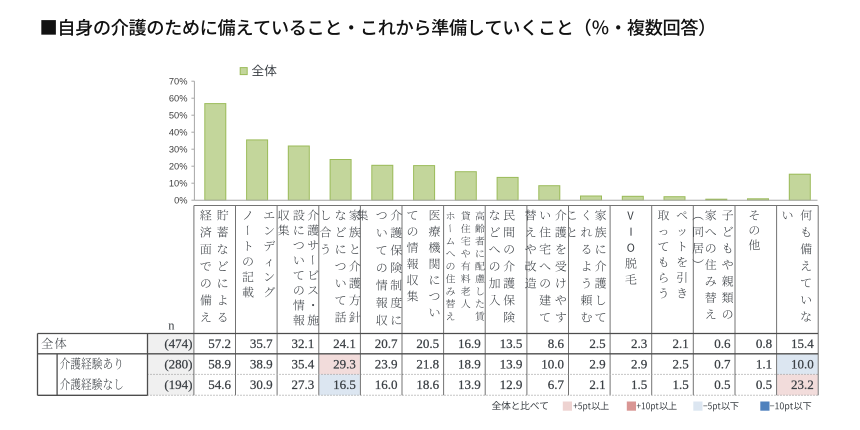  I want to click on svg-text: 35.4, so click(303, 364).